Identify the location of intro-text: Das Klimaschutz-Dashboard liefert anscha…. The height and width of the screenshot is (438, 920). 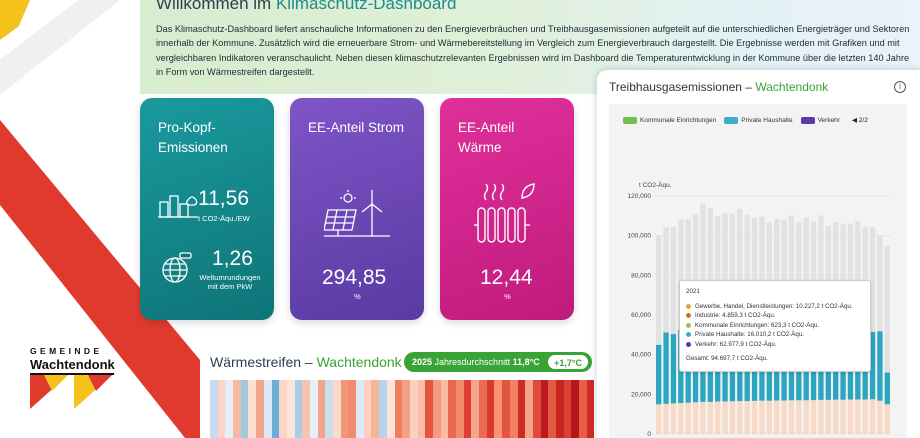
(533, 50).